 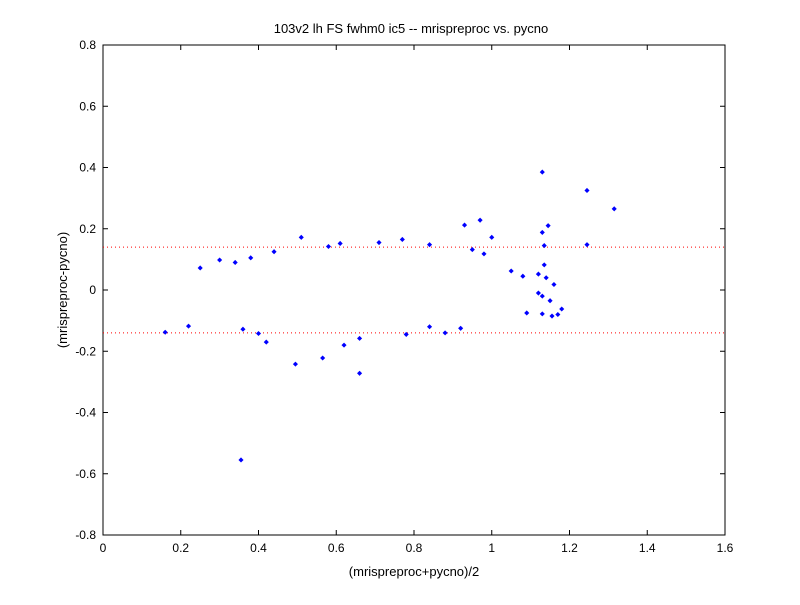 What do you see at coordinates (87, 106) in the screenshot?
I see `y-tick-label: 0.6` at bounding box center [87, 106].